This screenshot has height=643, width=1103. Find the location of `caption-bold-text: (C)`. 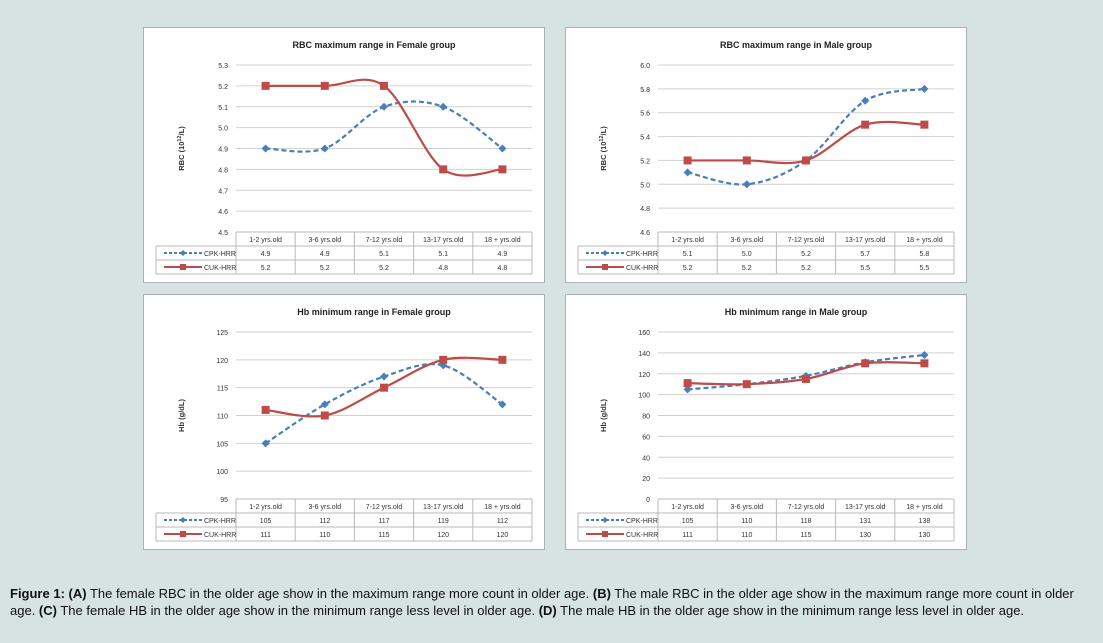

caption-bold-text: (C) is located at coordinates (47, 610).